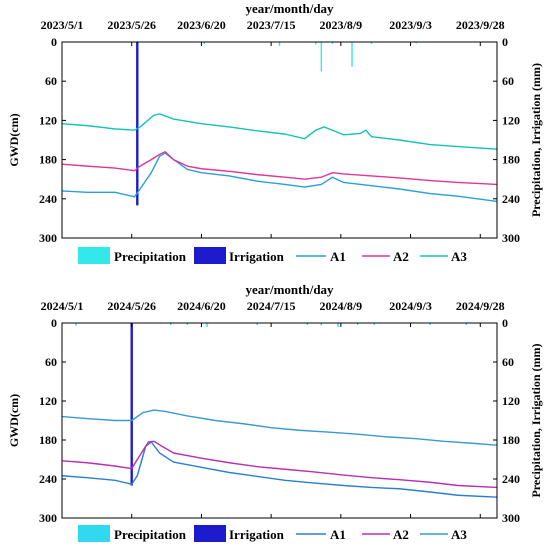 The width and height of the screenshot is (550, 547). I want to click on x-tick-label: 2024/6/20, so click(201, 306).